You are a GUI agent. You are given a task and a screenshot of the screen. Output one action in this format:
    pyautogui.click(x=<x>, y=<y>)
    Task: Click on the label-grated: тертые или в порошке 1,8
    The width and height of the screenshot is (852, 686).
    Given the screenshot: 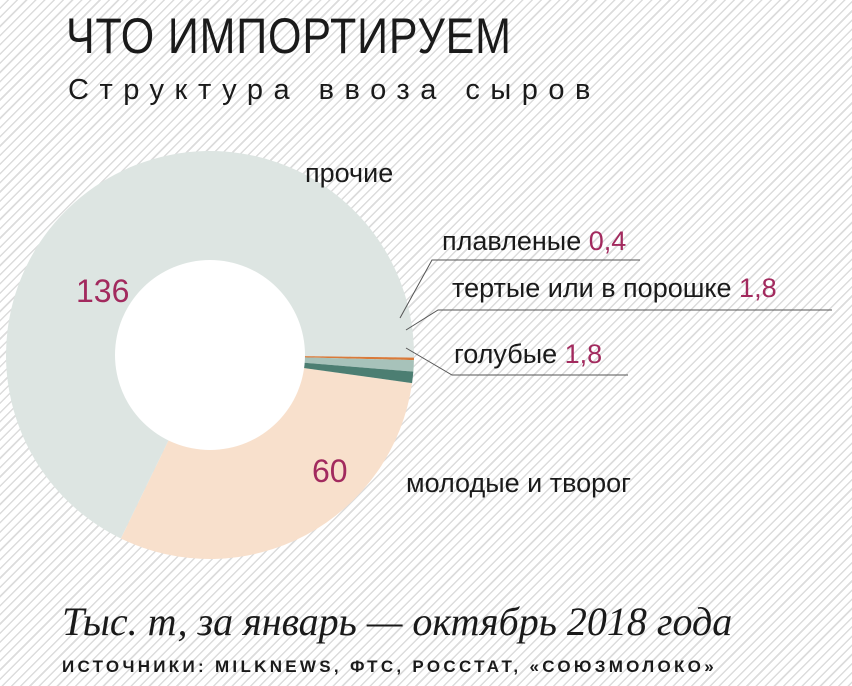 What is the action you would take?
    pyautogui.click(x=614, y=288)
    